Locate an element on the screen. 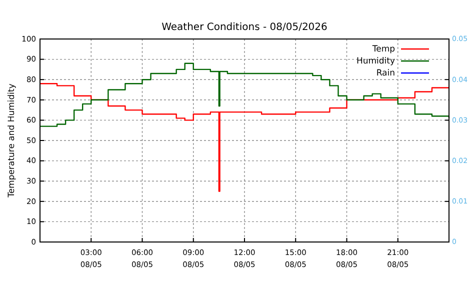 This screenshot has width=475, height=300. legend-label: Rain is located at coordinates (385, 73).